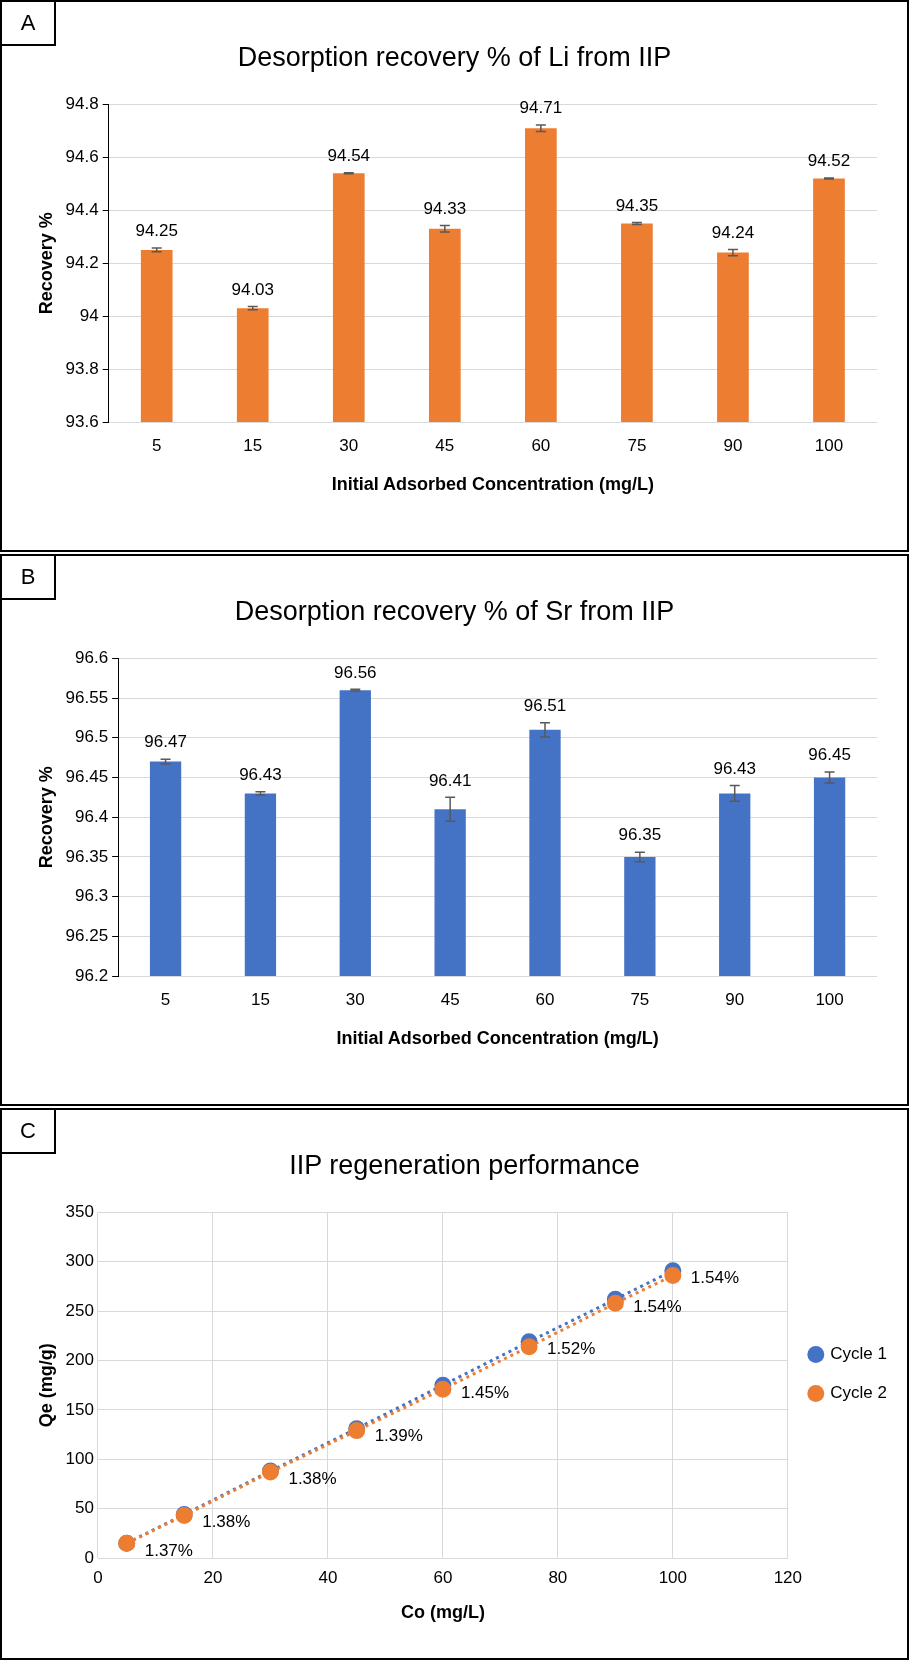 Image resolution: width=911 pixels, height=1662 pixels. Describe the element at coordinates (92, 658) in the screenshot. I see `y-tick-label: 96.6` at that location.